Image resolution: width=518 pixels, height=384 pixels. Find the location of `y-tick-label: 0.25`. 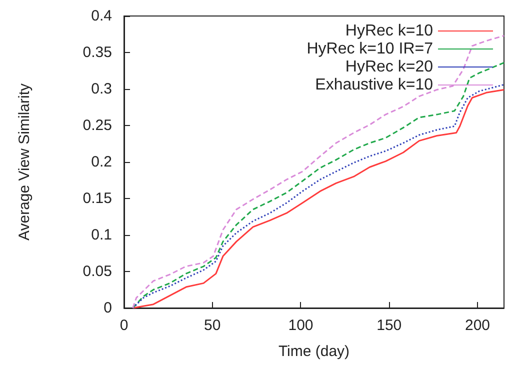

y-tick-label: 0.25 is located at coordinates (97, 125).